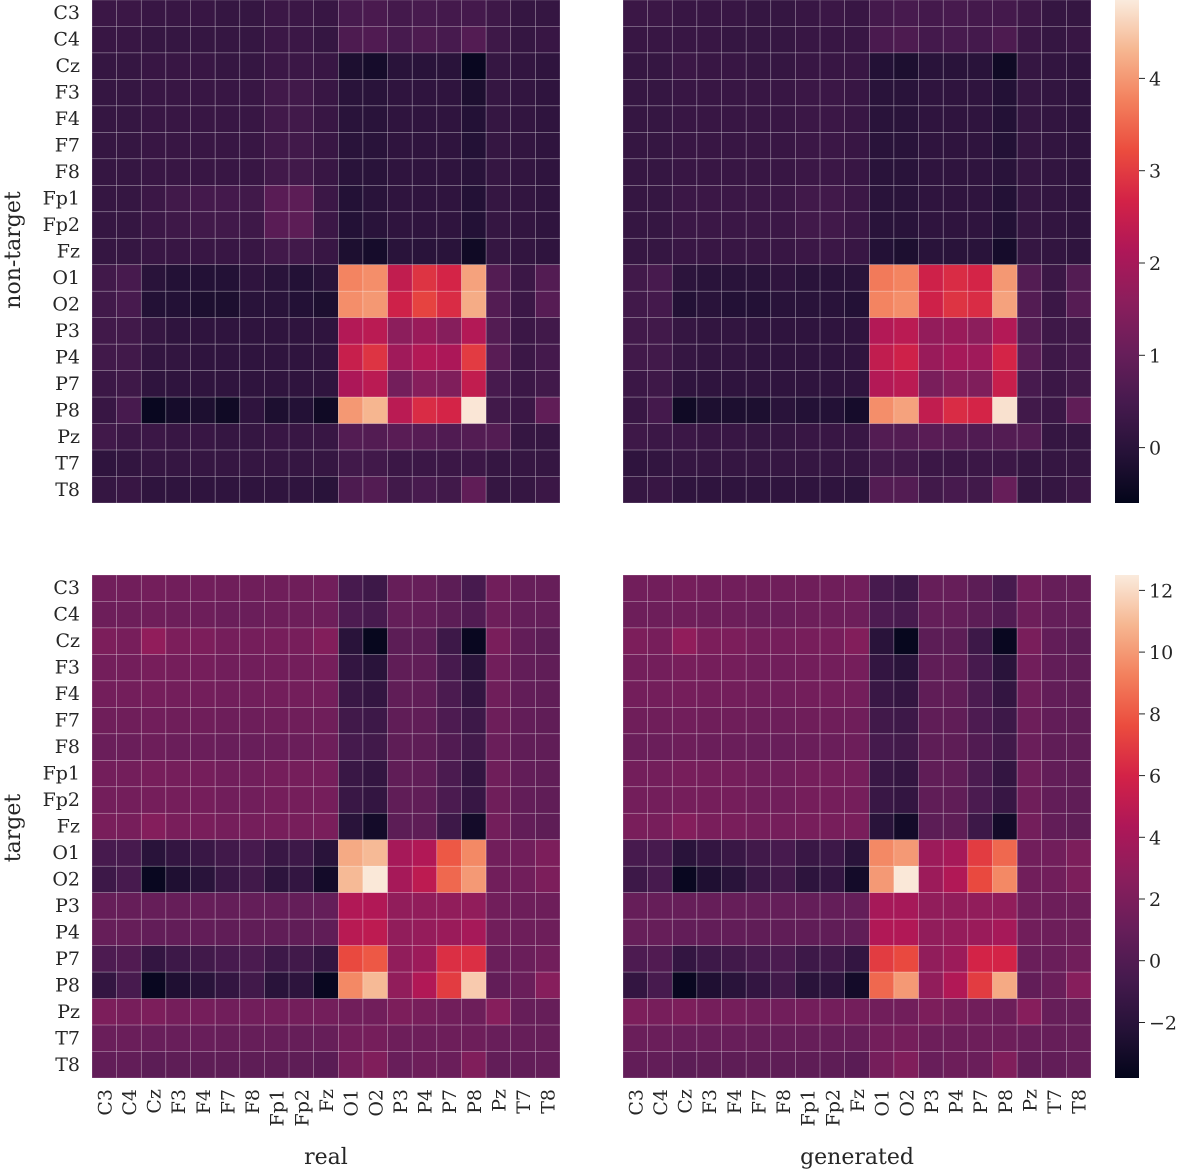  Describe the element at coordinates (227, 641) in the screenshot. I see `heatmap-cell-Cz-F7` at that location.